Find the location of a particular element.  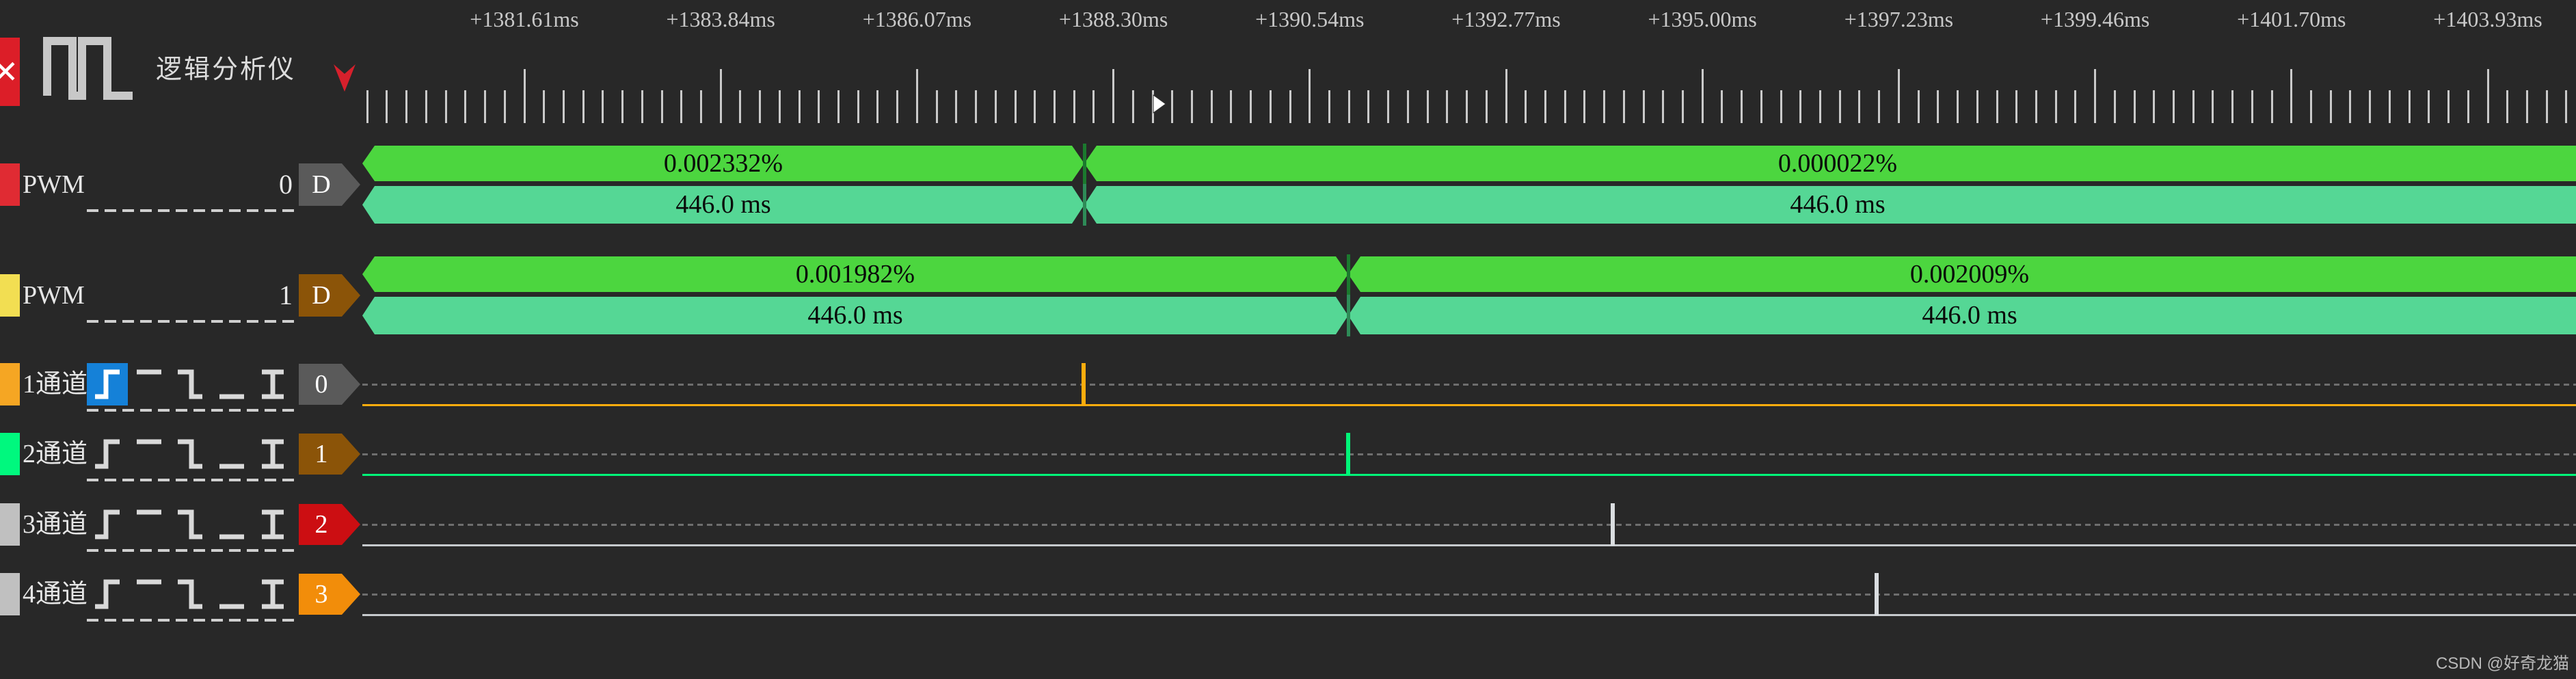

channel-badge: 2 is located at coordinates (329, 524).